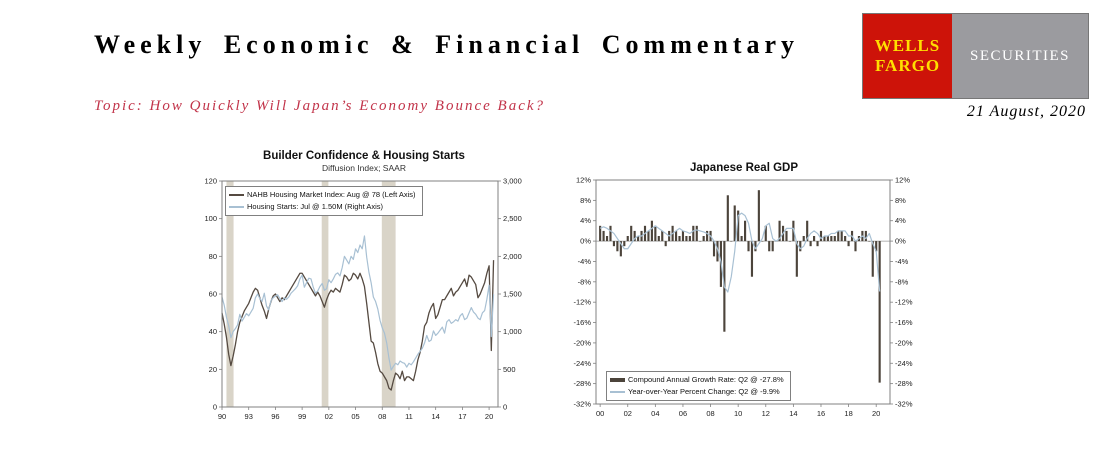 The height and width of the screenshot is (458, 1110). Describe the element at coordinates (315, 206) in the screenshot. I see `legend-label: Housing Starts: Jul @ 1.50M (Right Axis)` at that location.